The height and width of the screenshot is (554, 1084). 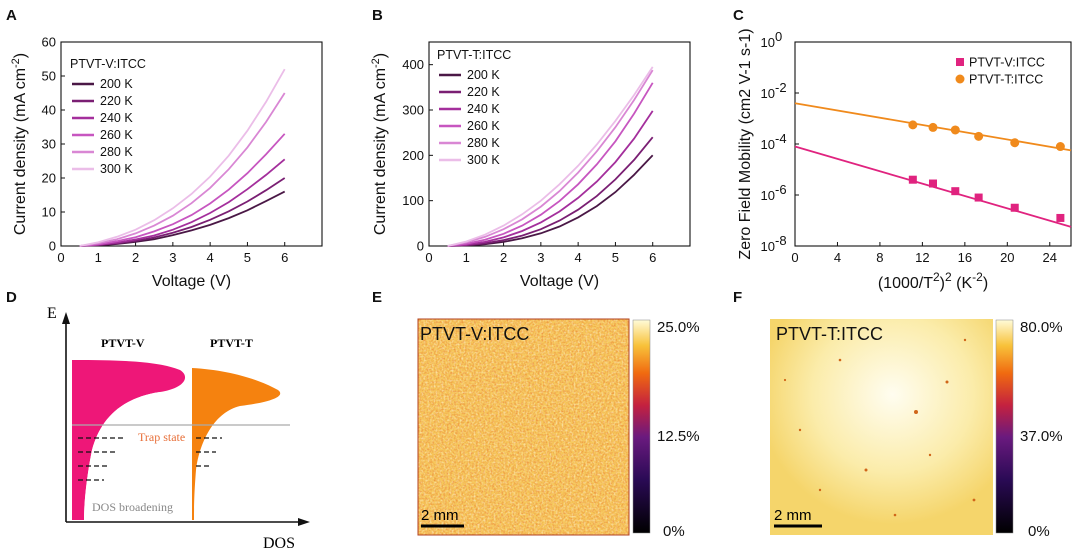 I want to click on y-tick-exponent: -8, so click(x=781, y=240).